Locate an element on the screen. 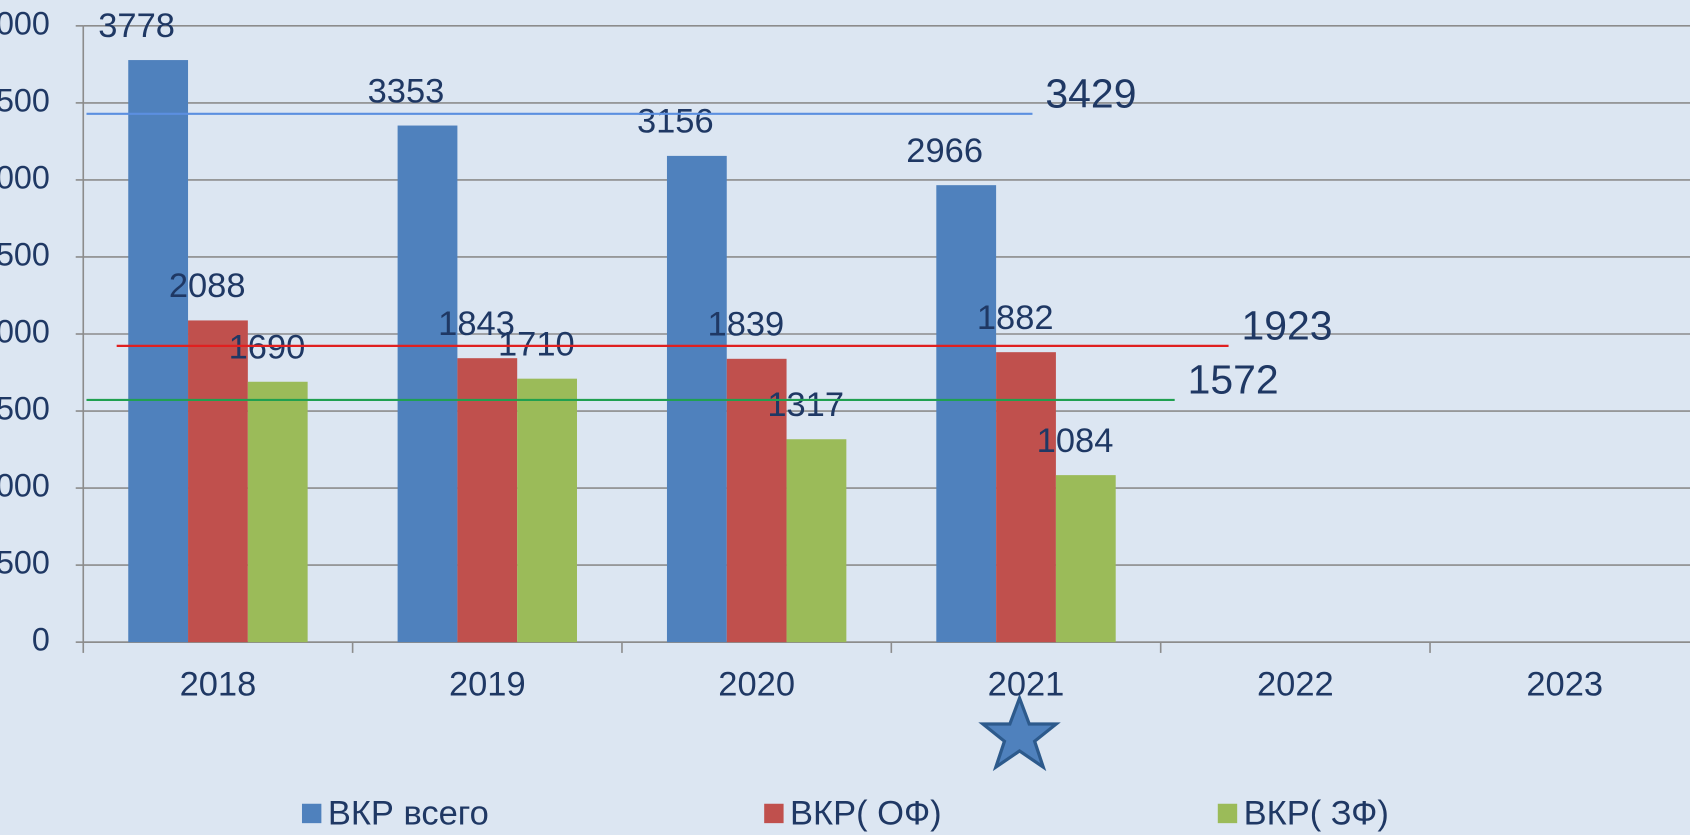 Image resolution: width=1690 pixels, height=835 pixels. data-label: 1690 is located at coordinates (267, 348).